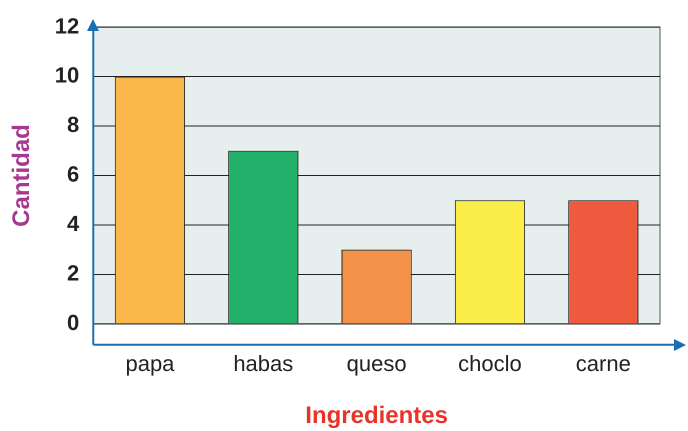 The image size is (688, 431). Describe the element at coordinates (22, 175) in the screenshot. I see `y-axis-title: Cantidad` at that location.